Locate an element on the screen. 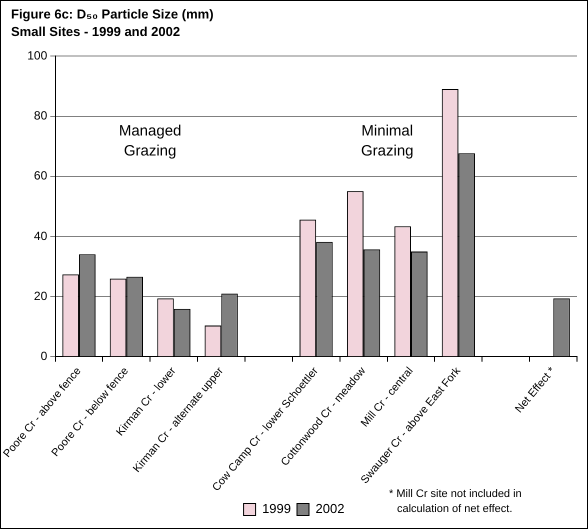 The image size is (588, 529). legend-label: 2002 is located at coordinates (330, 508).